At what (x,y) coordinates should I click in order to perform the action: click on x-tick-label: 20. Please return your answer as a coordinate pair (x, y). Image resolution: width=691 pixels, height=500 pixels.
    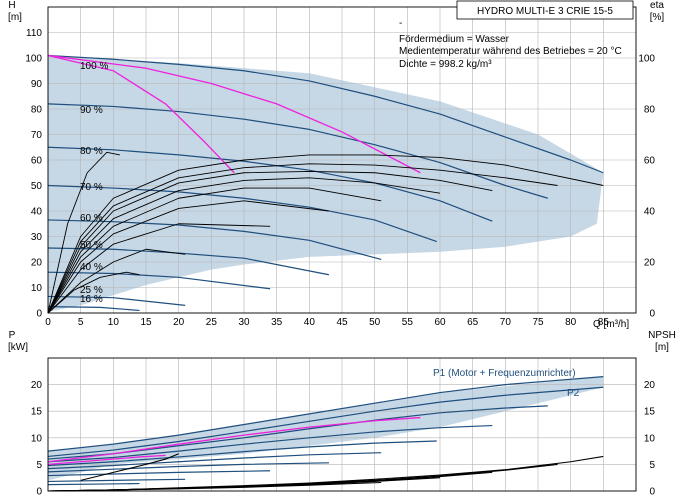
    Looking at the image, I should click on (179, 322).